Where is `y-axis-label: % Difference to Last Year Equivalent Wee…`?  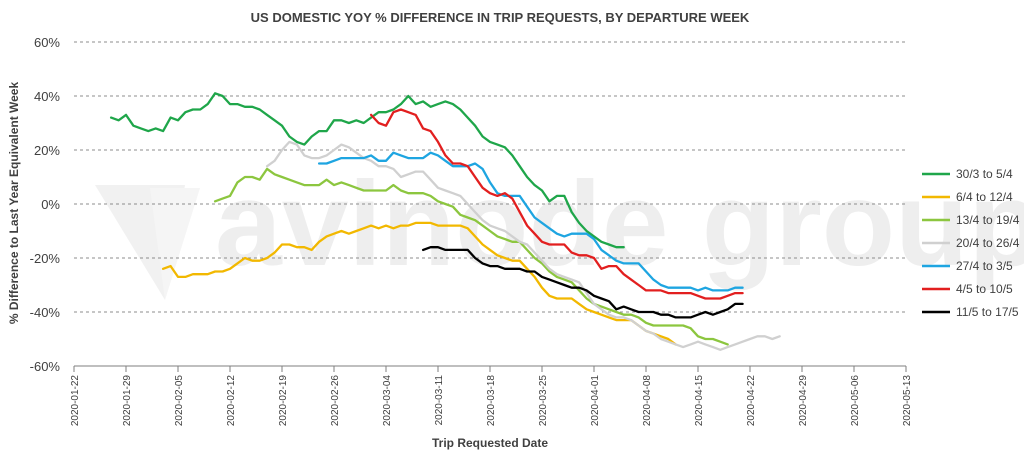
y-axis-label: % Difference to Last Year Equivalent Wee… is located at coordinates (14, 203).